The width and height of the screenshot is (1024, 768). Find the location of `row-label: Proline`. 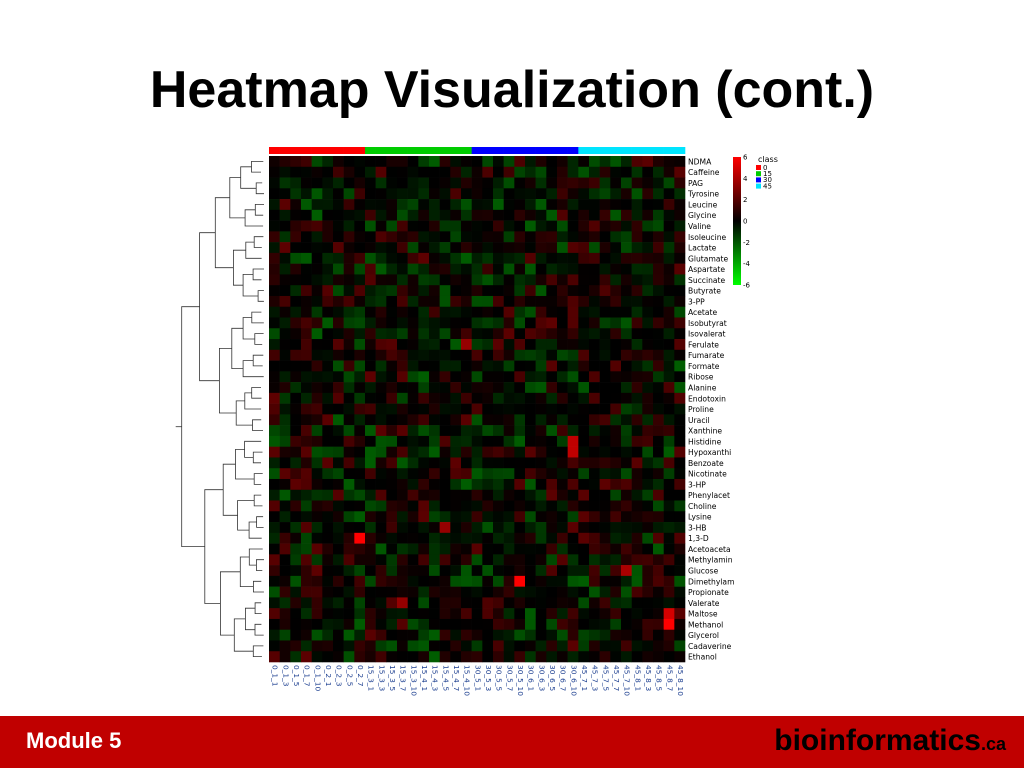

row-label: Proline is located at coordinates (701, 409).